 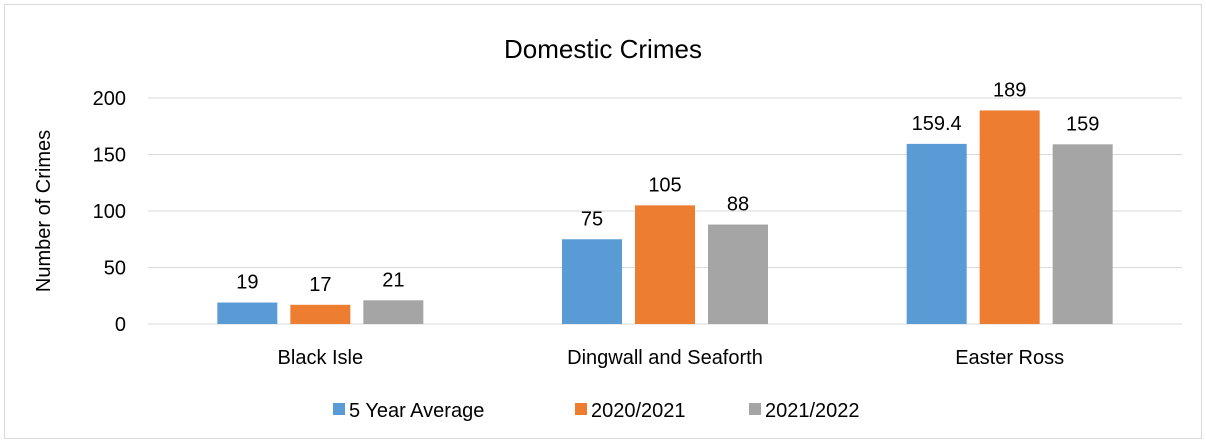 What do you see at coordinates (592, 219) in the screenshot?
I see `data-label: 75` at bounding box center [592, 219].